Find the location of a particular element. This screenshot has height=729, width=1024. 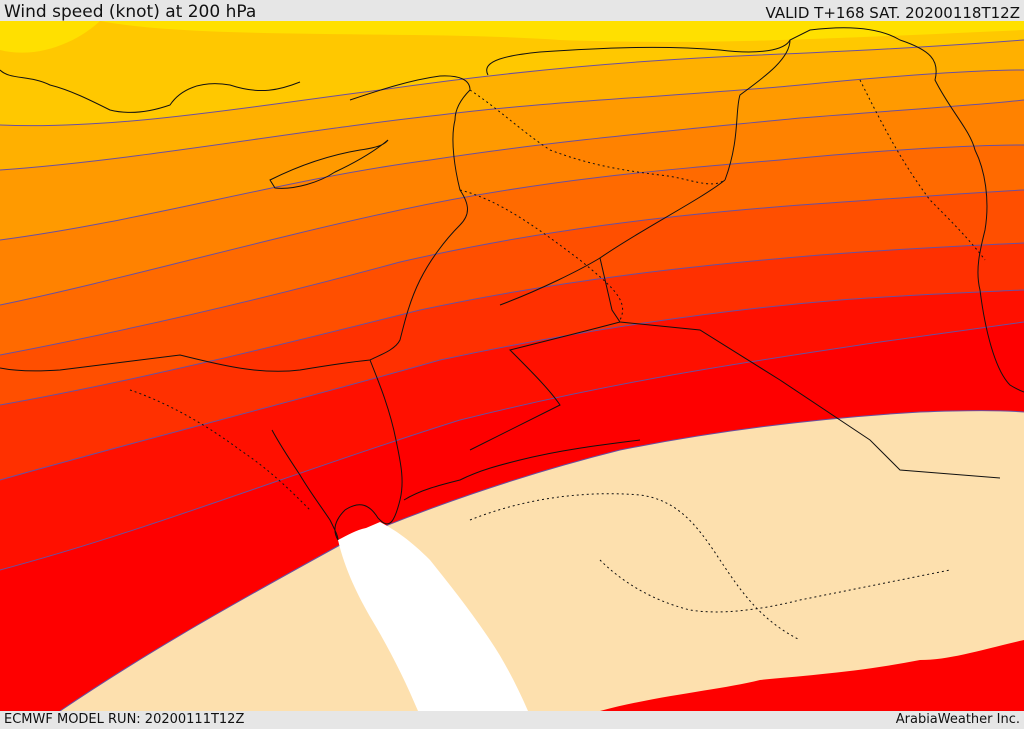

model-run-label: ECMWF MODEL RUN: 20200111T12Z is located at coordinates (124, 719).